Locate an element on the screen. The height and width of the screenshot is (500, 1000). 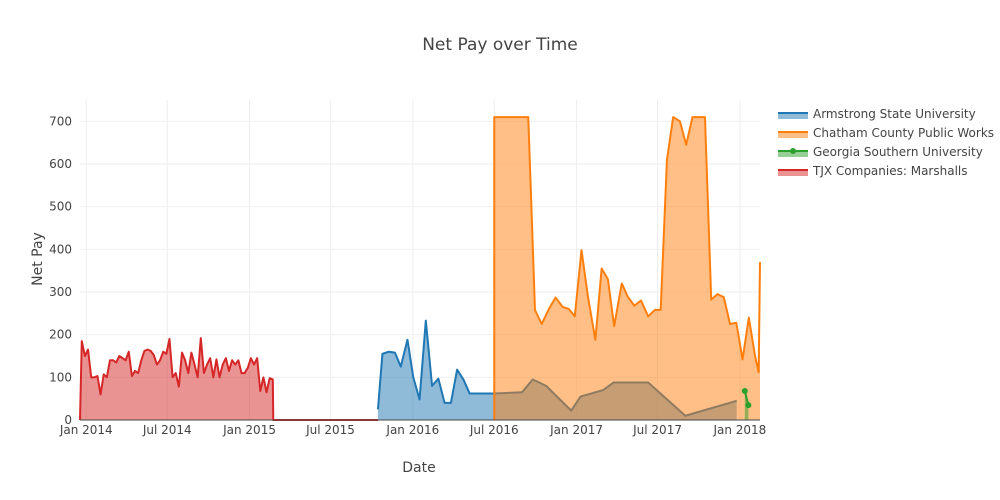
y-axis-title: Net Pay is located at coordinates (38, 259).